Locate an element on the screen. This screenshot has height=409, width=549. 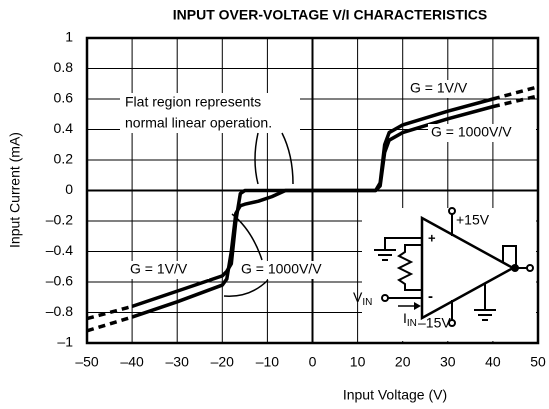
pos-supply-label: +15V is located at coordinates (473, 220).